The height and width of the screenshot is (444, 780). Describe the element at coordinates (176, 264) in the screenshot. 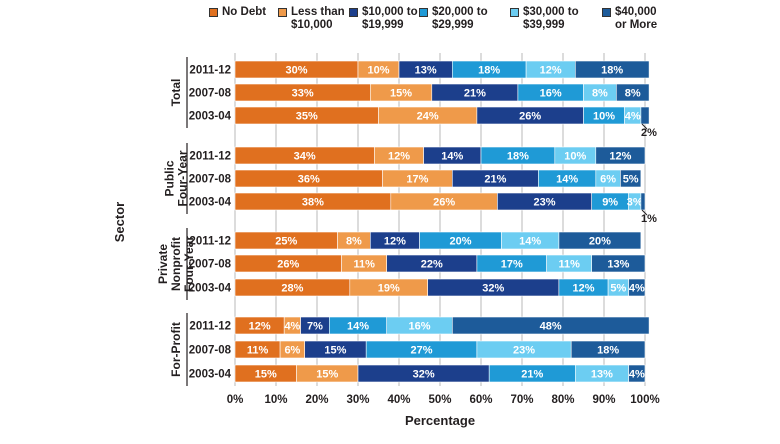

I see `group-label: PrivateNonprofitFour-Year` at that location.